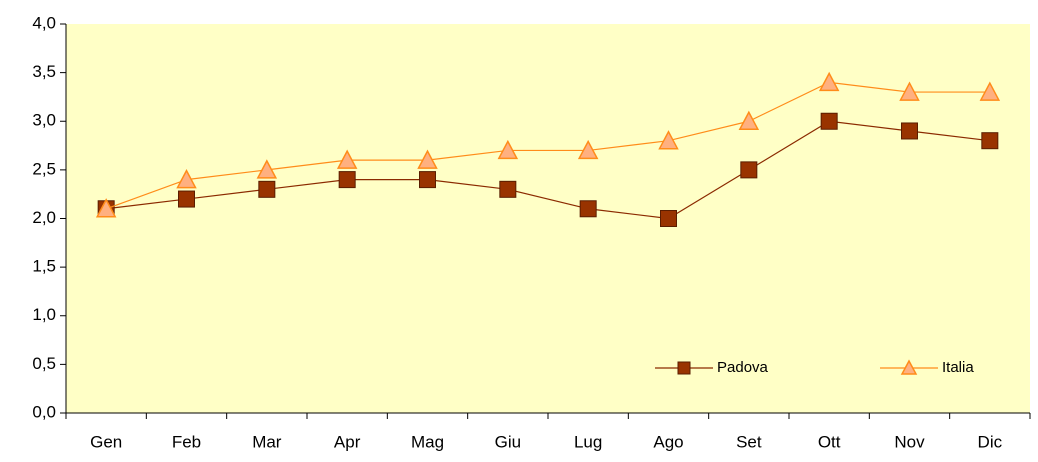  I want to click on y-tick-label: 2,5, so click(44, 168).